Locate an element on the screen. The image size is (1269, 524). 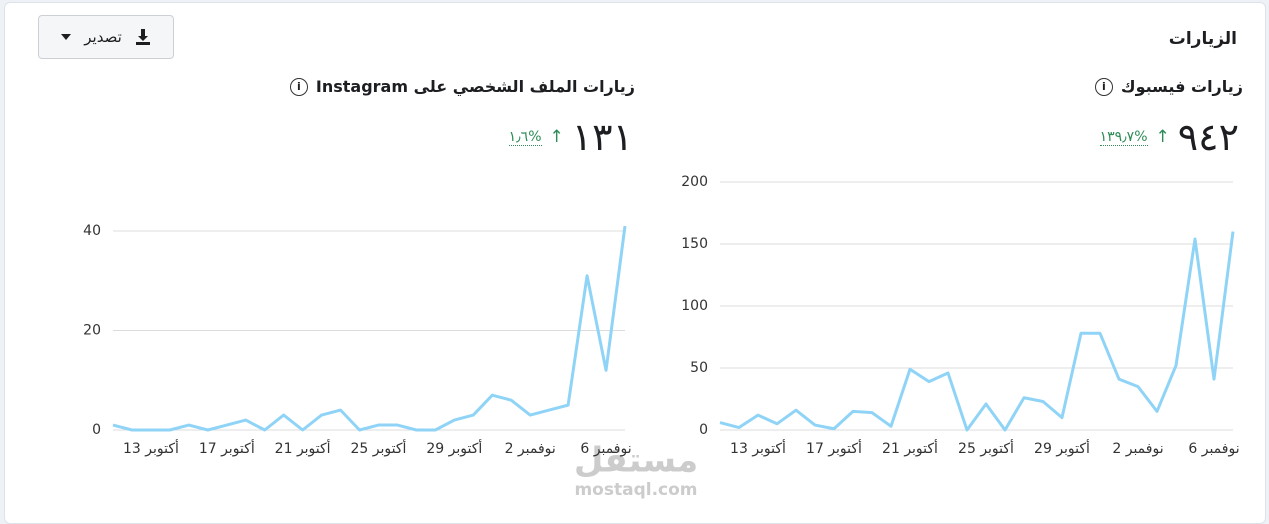
download-icon is located at coordinates (142, 37).